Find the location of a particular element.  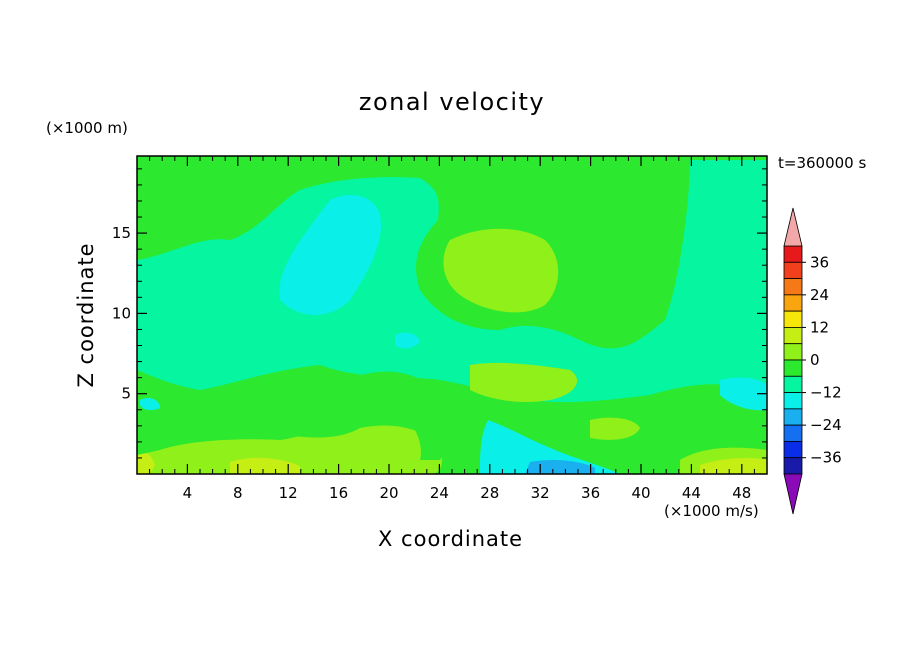

x-tick-label: 32 is located at coordinates (540, 493).